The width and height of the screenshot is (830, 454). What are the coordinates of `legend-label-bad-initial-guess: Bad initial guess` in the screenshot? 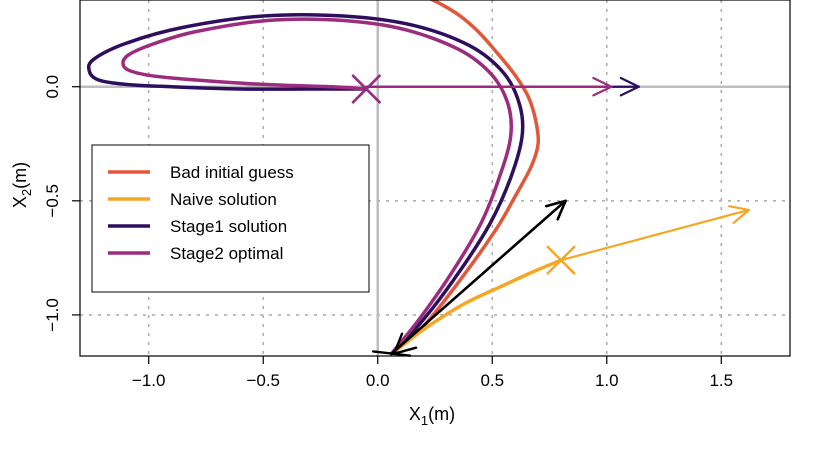 It's located at (232, 172).